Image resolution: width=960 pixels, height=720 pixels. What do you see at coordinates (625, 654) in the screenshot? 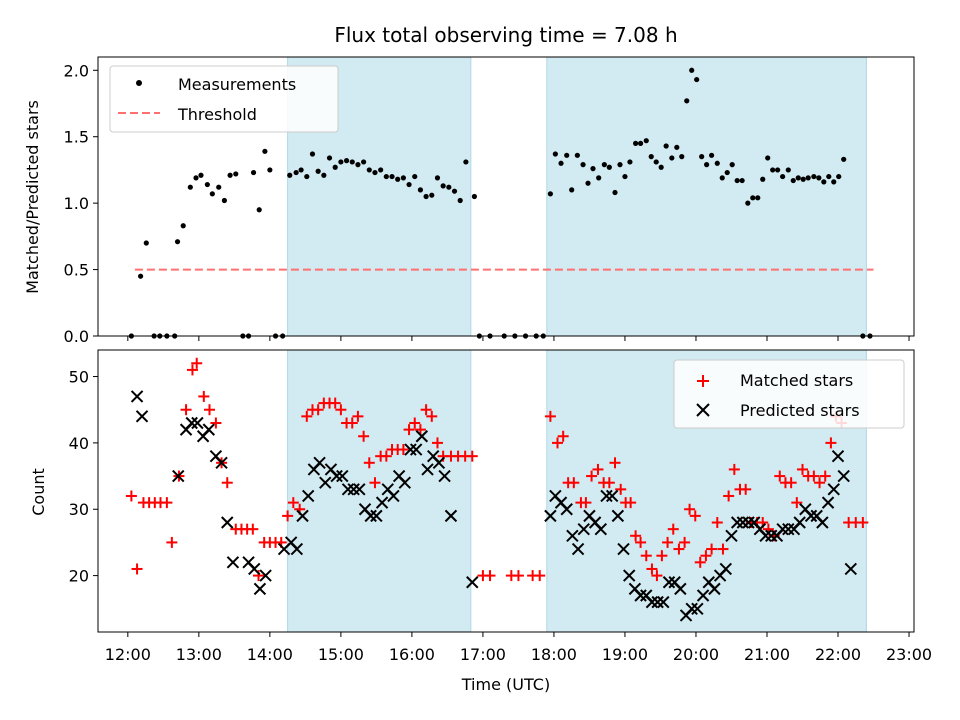
I see `x-tick-label: 19:00` at bounding box center [625, 654].